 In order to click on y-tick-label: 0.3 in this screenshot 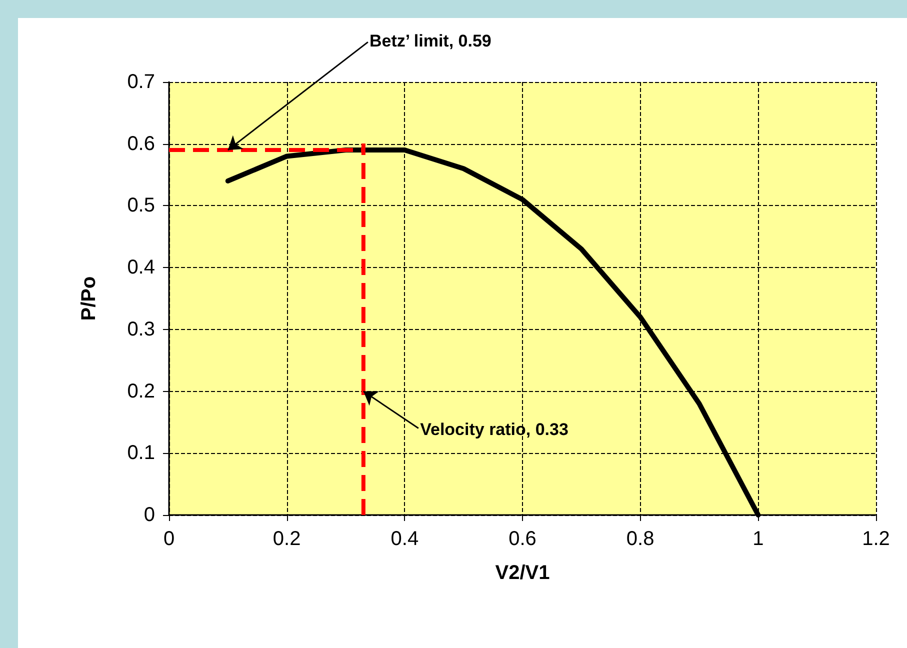, I will do `click(141, 329)`.